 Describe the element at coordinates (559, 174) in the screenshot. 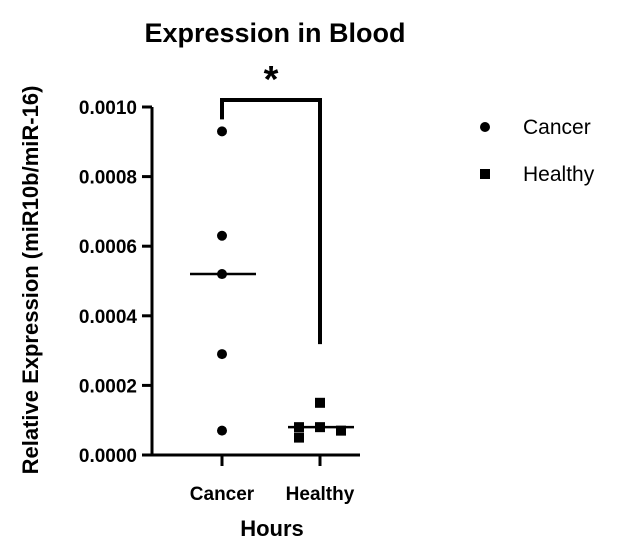

I see `legend-label: Healthy` at that location.